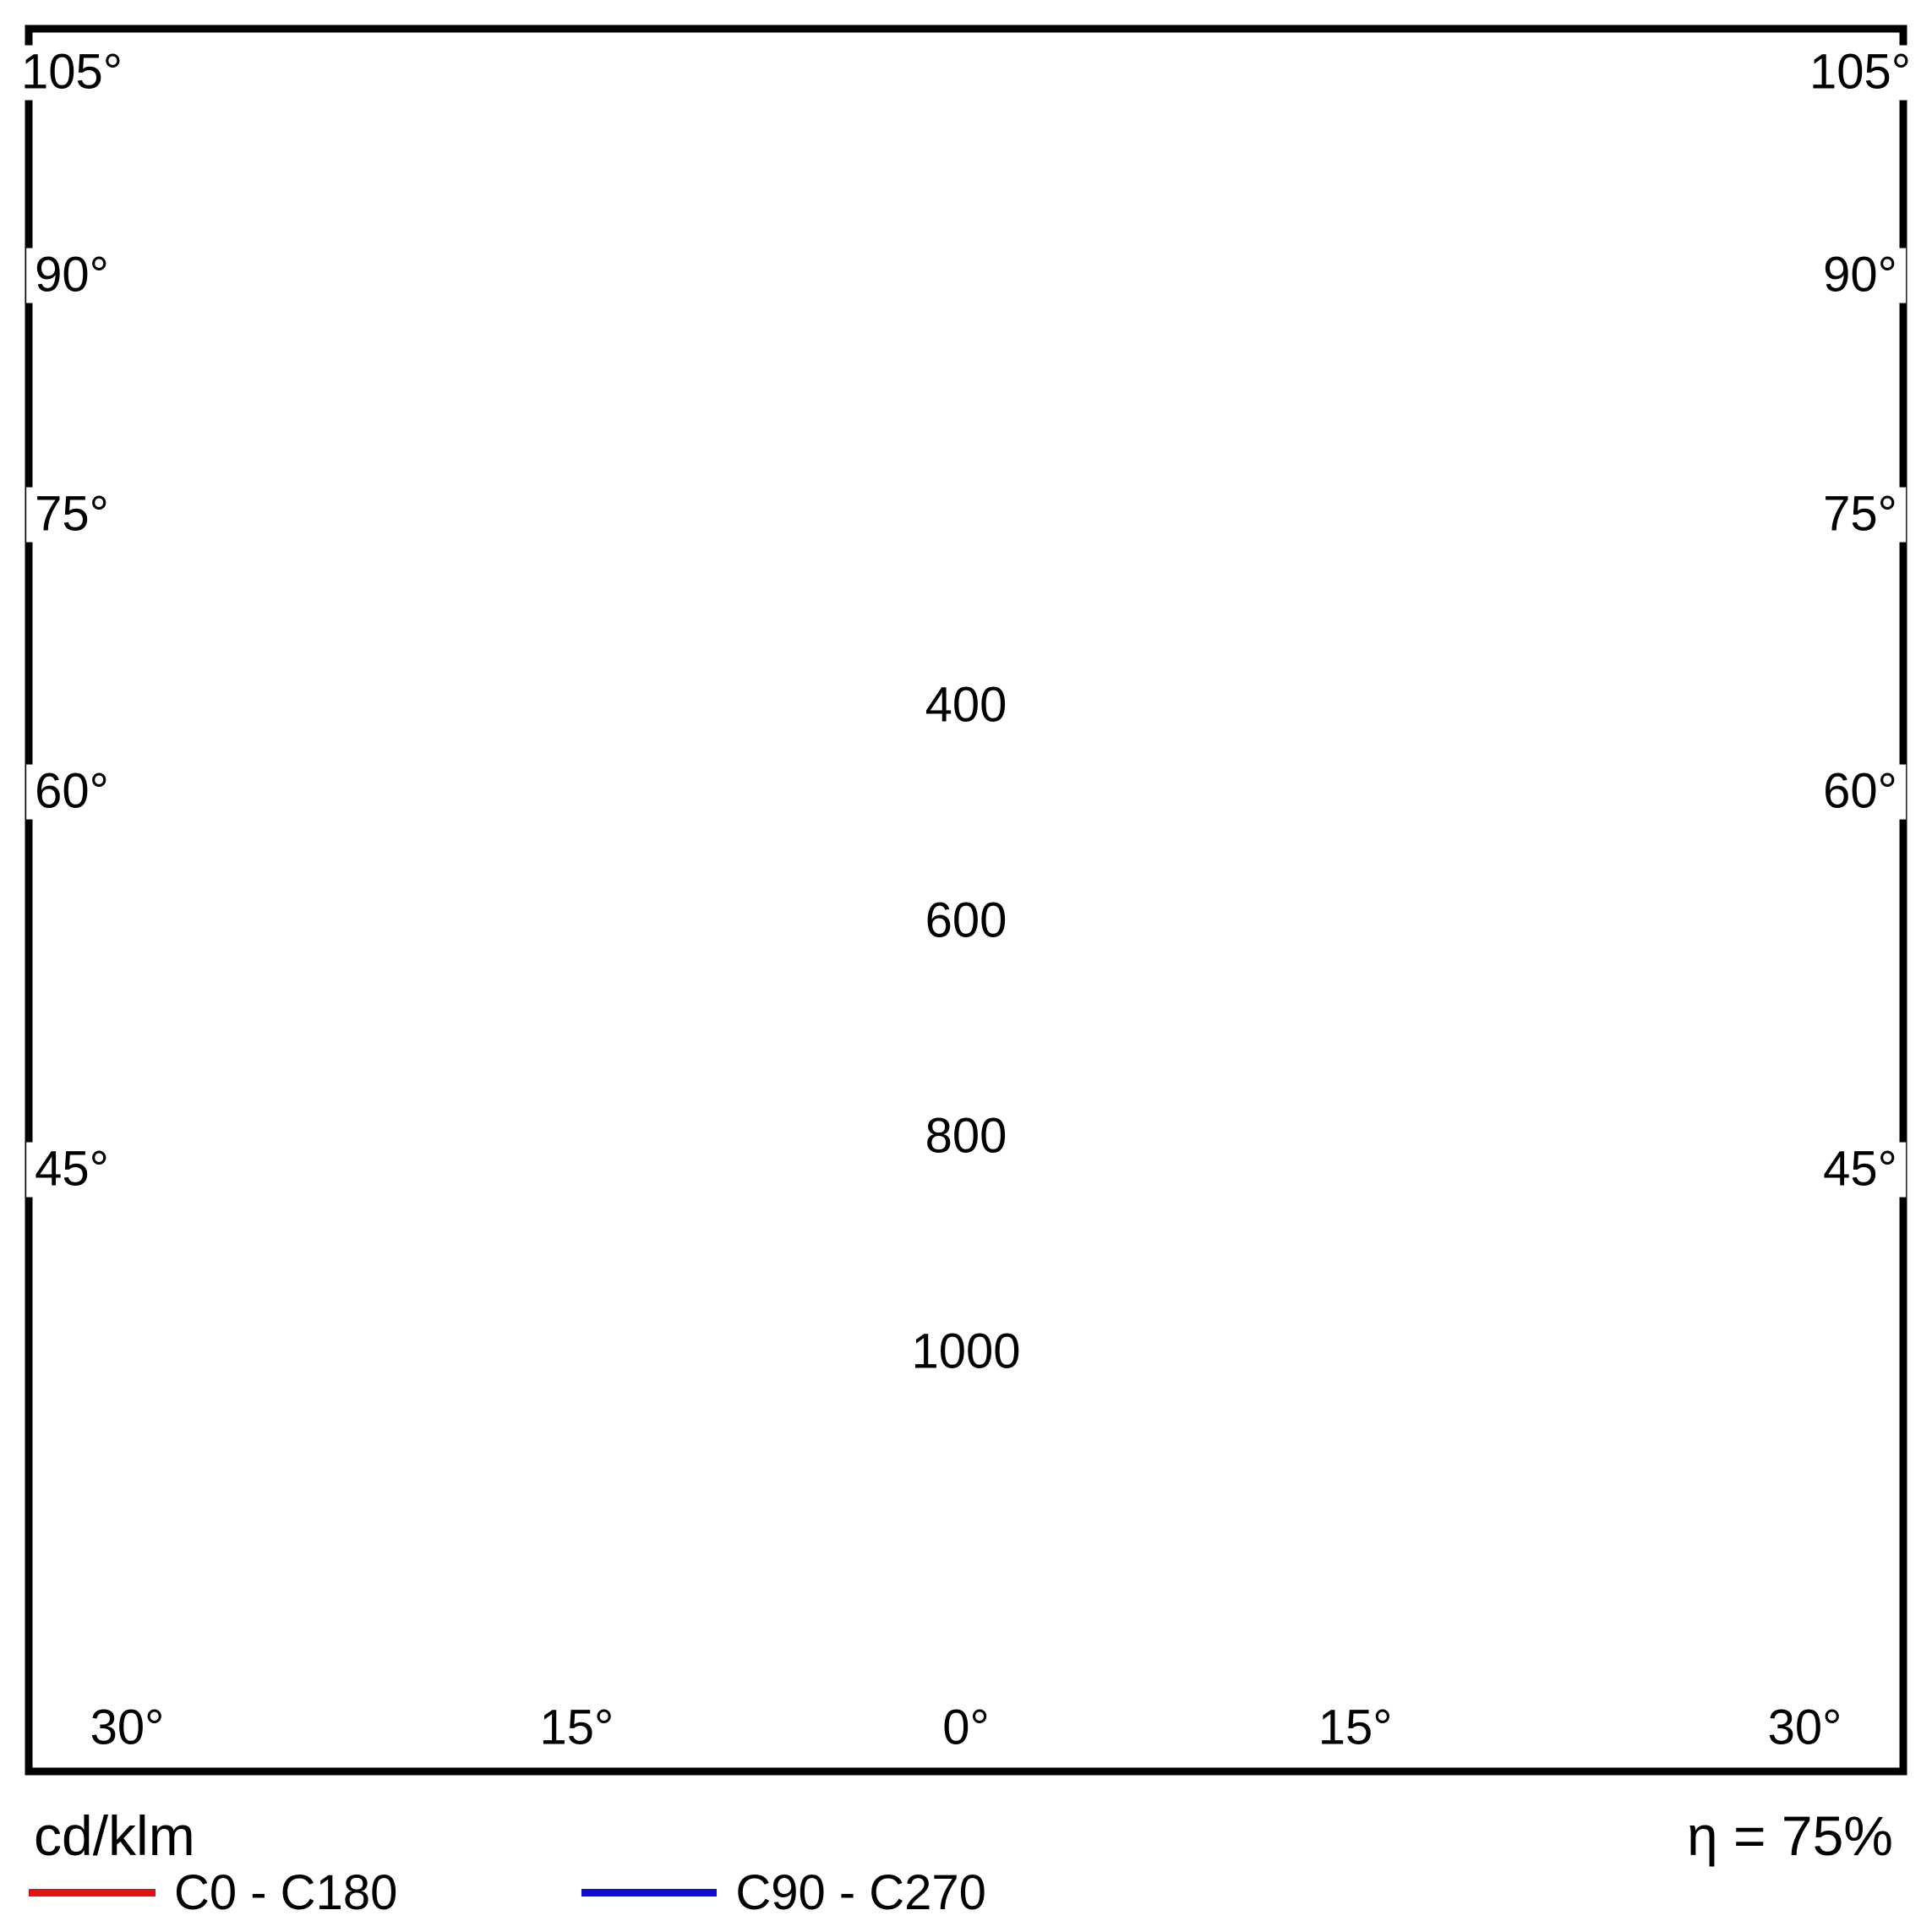 This screenshot has width=1932, height=1932. What do you see at coordinates (966, 1137) in the screenshot?
I see `ring-label-800: 800` at bounding box center [966, 1137].